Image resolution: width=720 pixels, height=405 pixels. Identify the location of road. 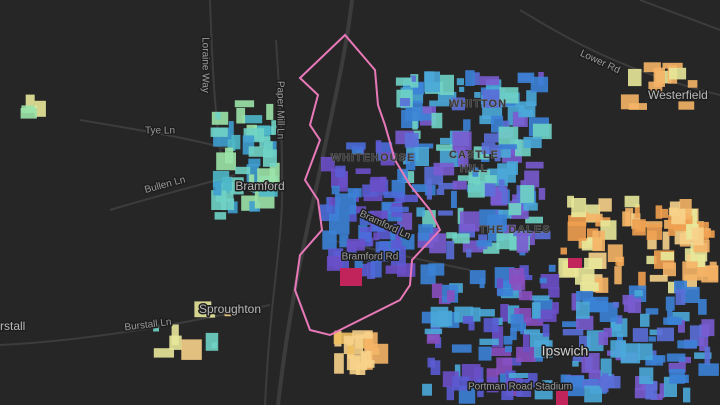
(135, 325).